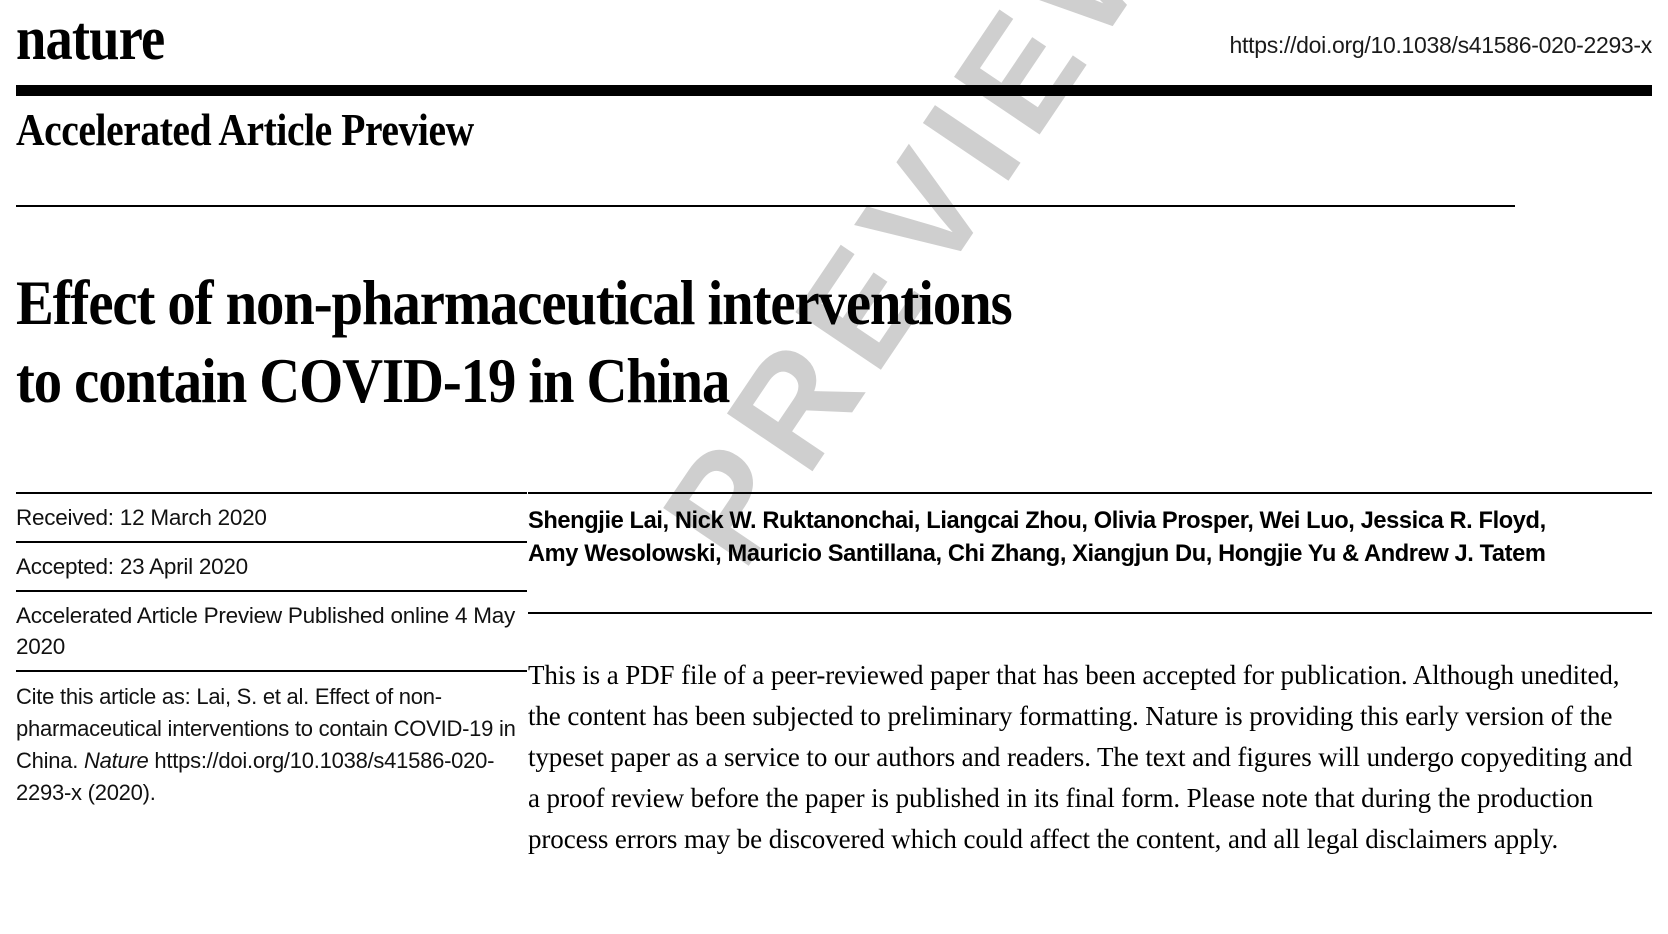 The height and width of the screenshot is (934, 1668). What do you see at coordinates (373, 381) in the screenshot?
I see `title-line-2: to contain COVID-19 in China` at bounding box center [373, 381].